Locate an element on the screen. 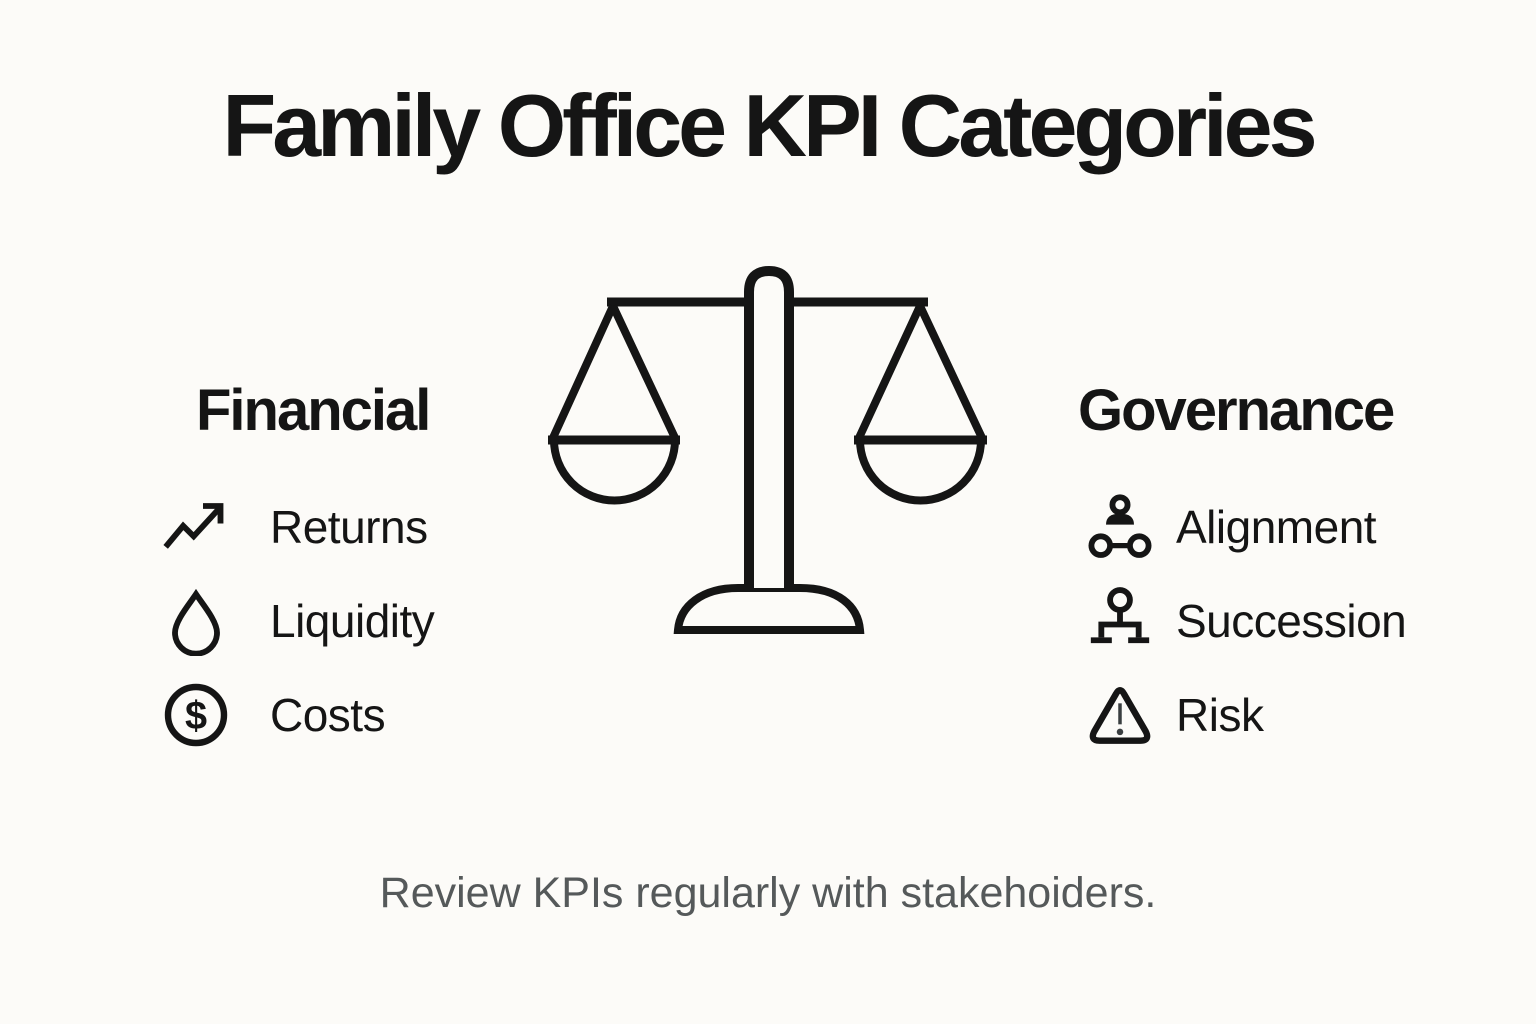 Image resolution: width=1536 pixels, height=1024 pixels. financial-list: Returns Liquidity $ Costs is located at coordinates (297, 621).